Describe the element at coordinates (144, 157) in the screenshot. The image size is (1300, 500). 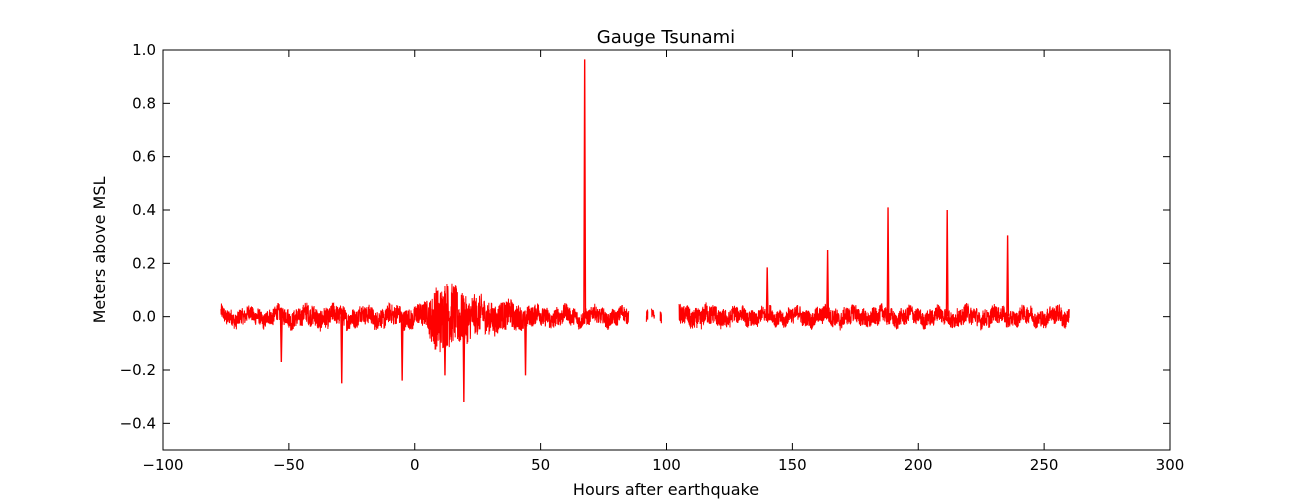
I see `y-tick-label: 0.6` at that location.